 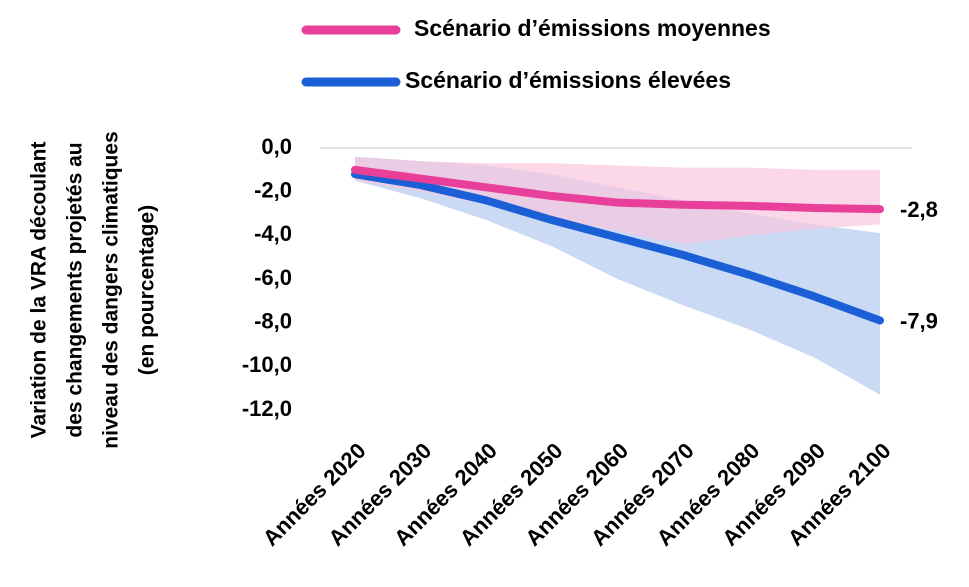 I want to click on y-tick-label: -6,0, so click(x=273, y=277).